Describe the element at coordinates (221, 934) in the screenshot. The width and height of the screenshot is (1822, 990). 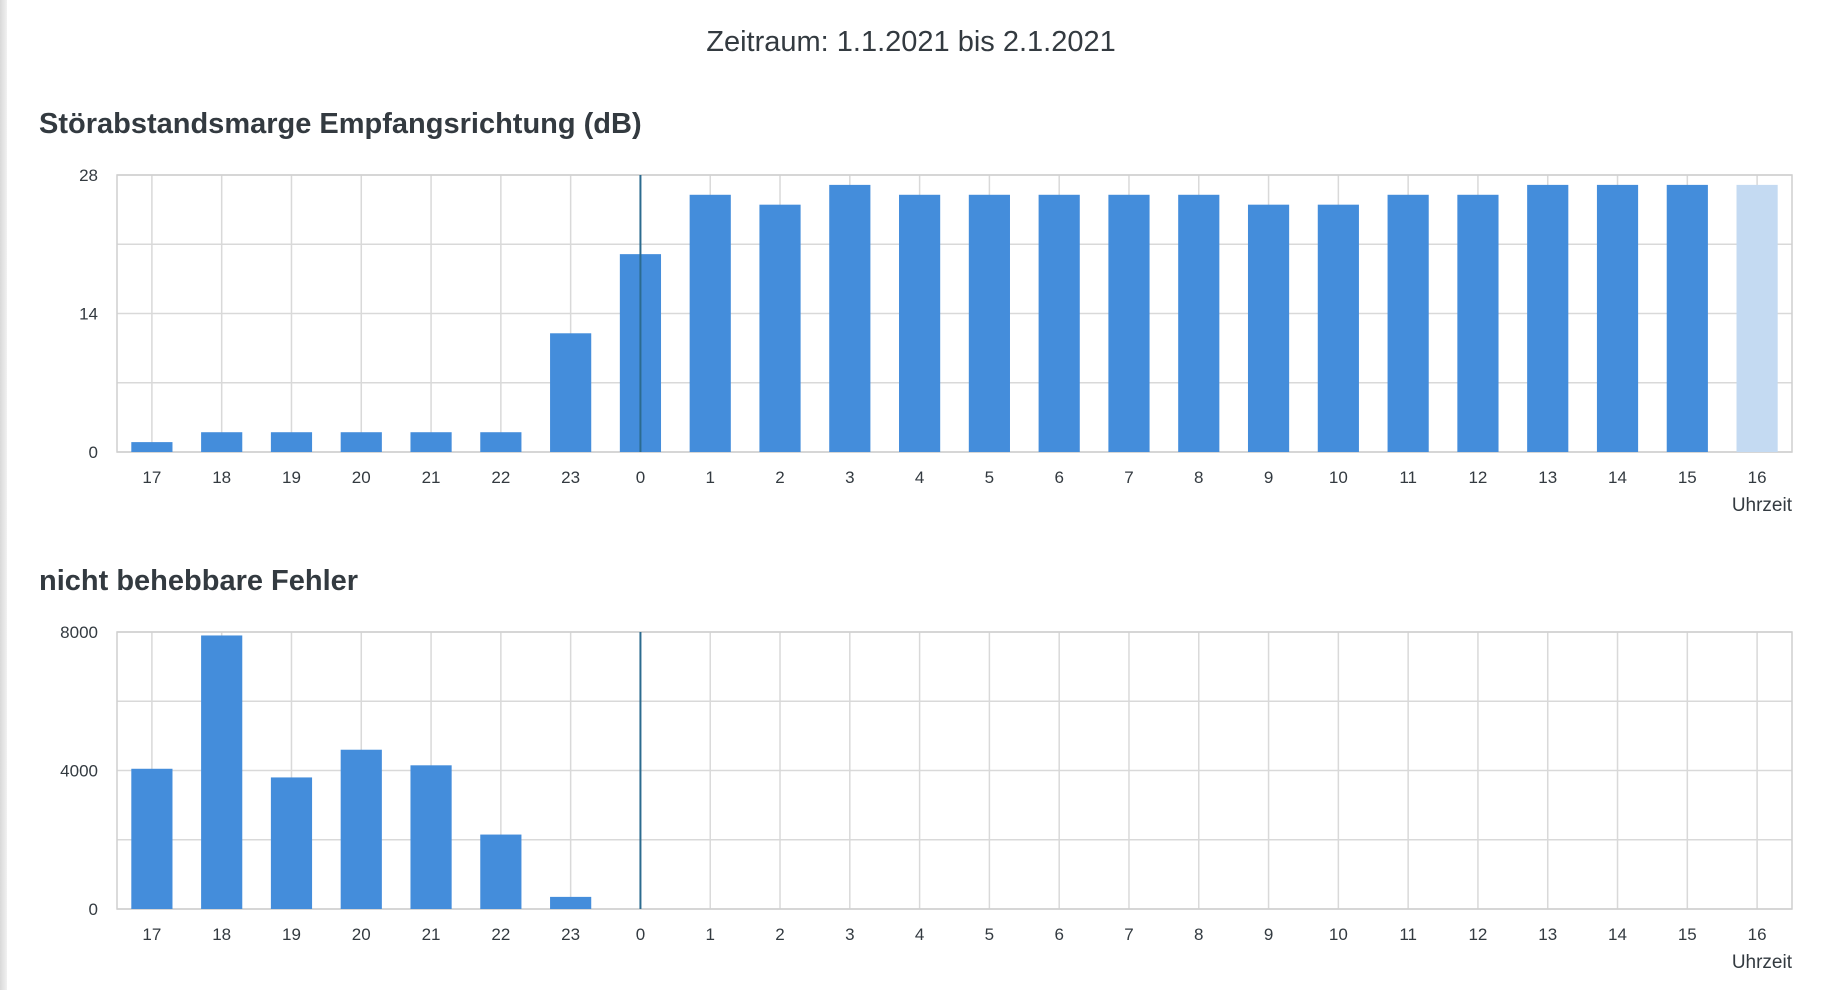
I see `err-xtick: 18` at that location.